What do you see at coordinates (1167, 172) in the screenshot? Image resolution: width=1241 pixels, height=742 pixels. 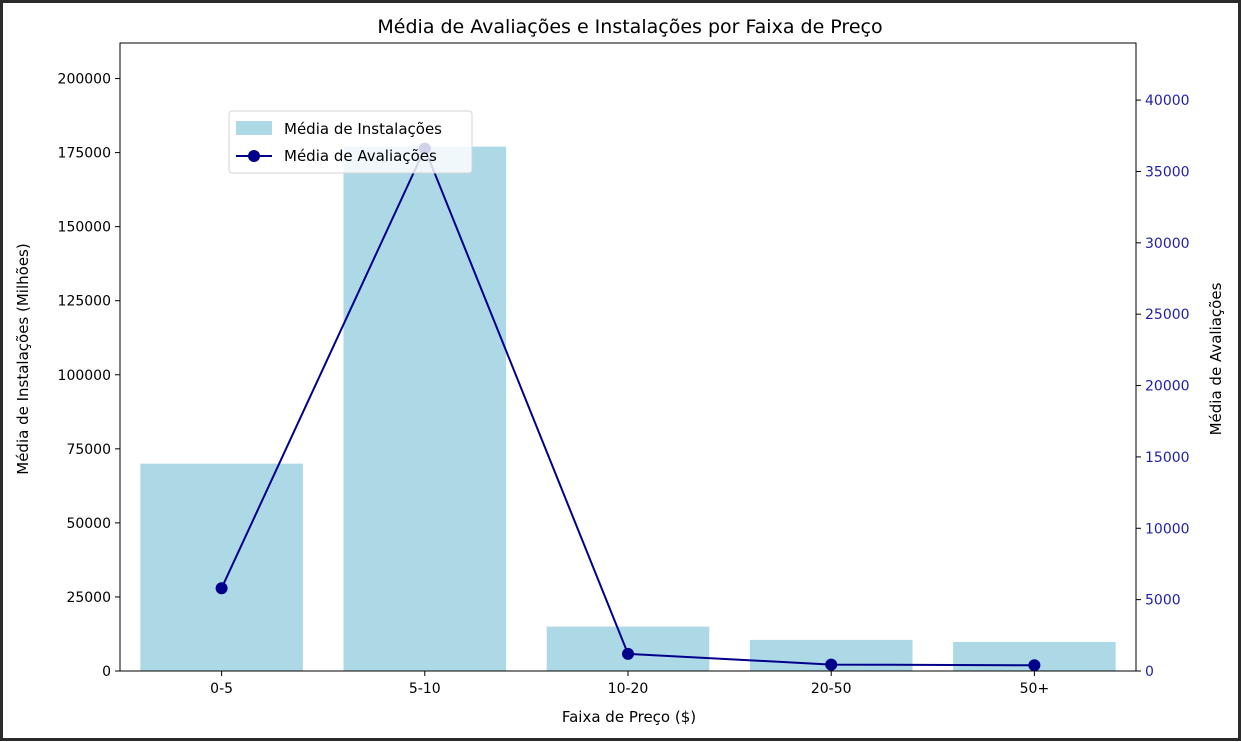 I see `y-right-tick-label: 35000` at bounding box center [1167, 172].